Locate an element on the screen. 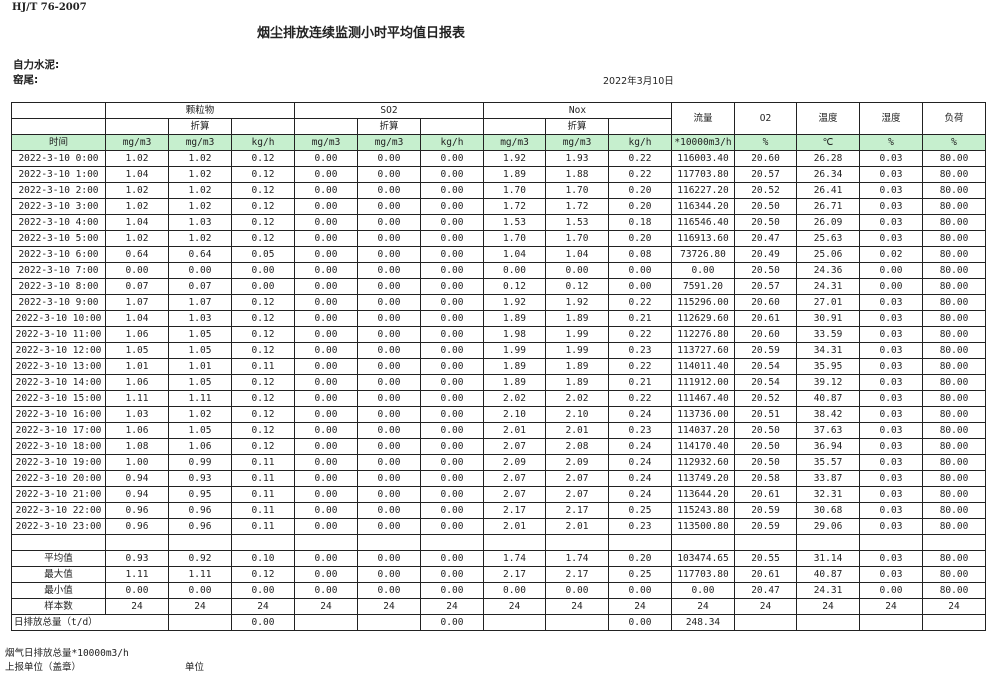 Image resolution: width=994 pixels, height=675 pixels. time-cell: 2022-3-10 5:00 is located at coordinates (58, 238).